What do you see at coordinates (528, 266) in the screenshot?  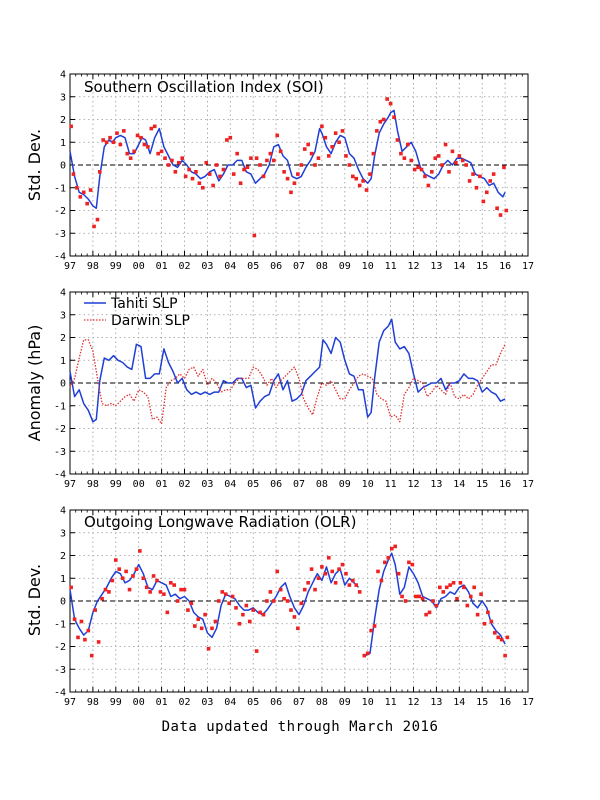 I see `soi-x-tick-label: 17` at bounding box center [528, 266].